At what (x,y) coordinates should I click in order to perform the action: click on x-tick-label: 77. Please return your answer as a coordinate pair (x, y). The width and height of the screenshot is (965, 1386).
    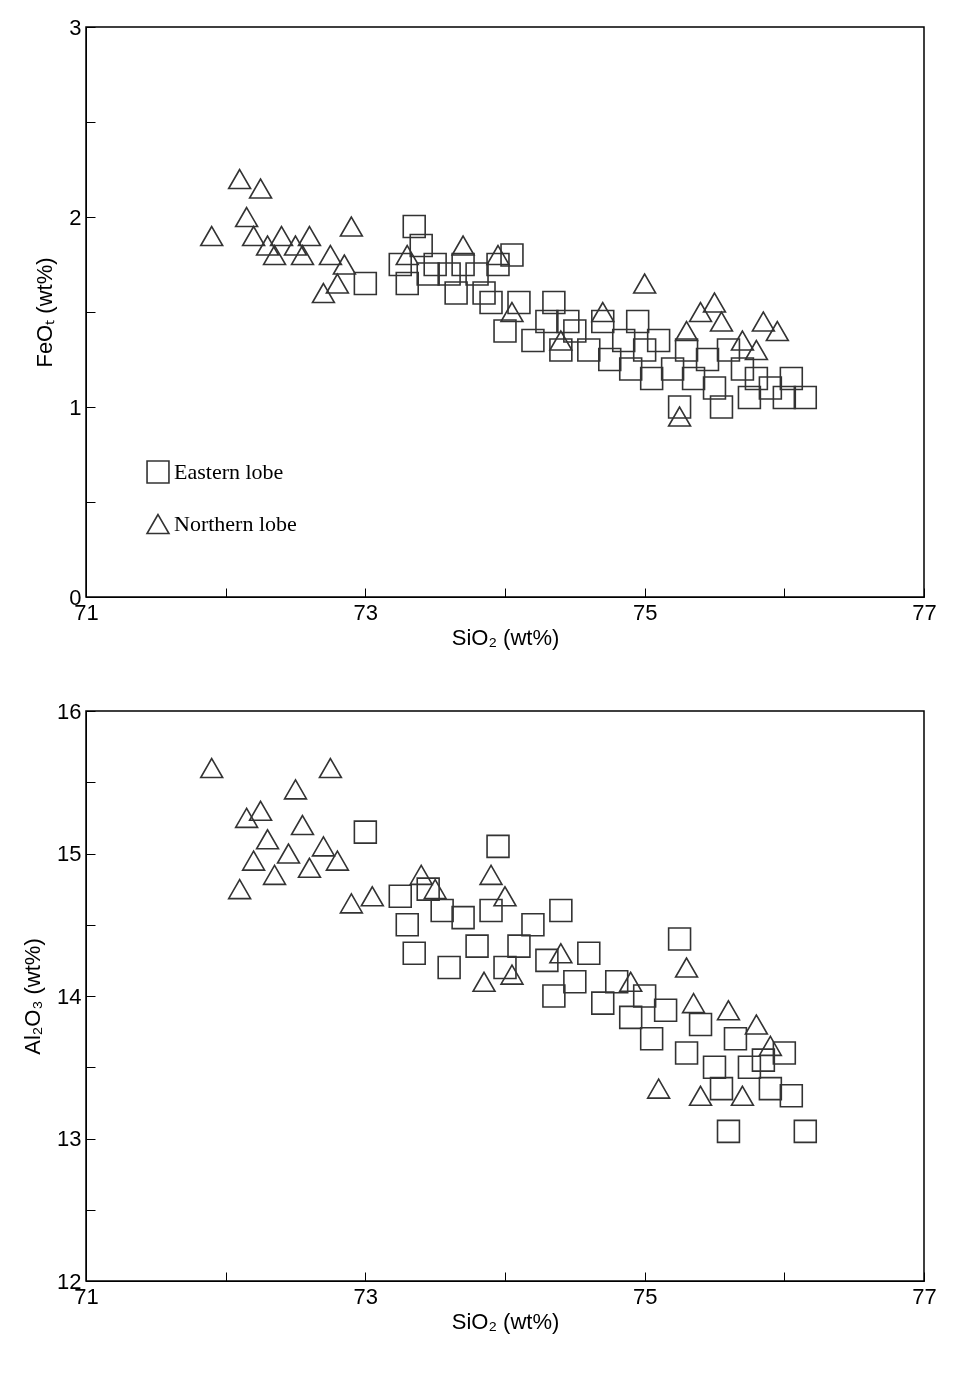
    Looking at the image, I should click on (924, 1296).